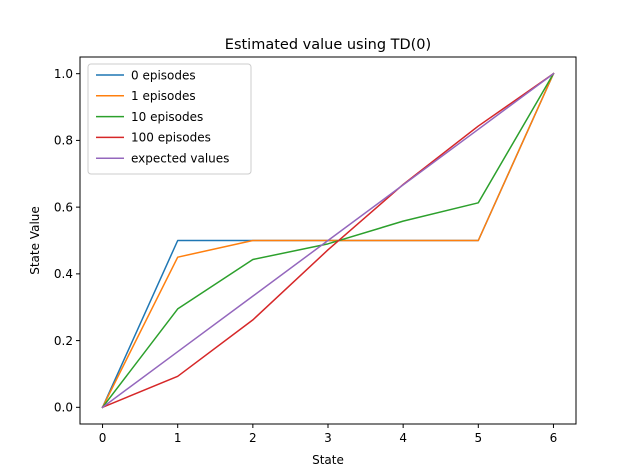  I want to click on x-tick-label: 6, so click(554, 438).